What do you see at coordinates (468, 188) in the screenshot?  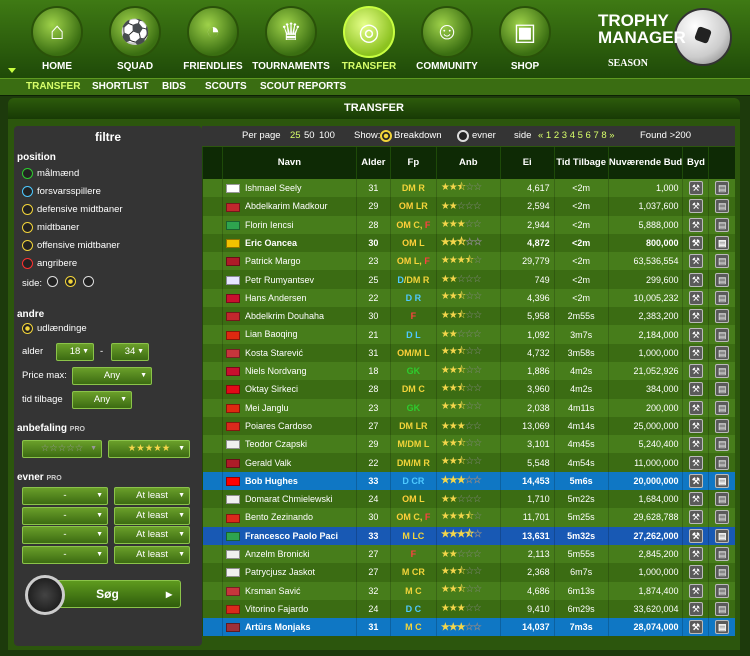 I see `table-row: Ishmael Seely 31 DM R ★★⯪☆☆ 4,617 <2m 1,000 ⚒ ▤` at bounding box center [468, 188].